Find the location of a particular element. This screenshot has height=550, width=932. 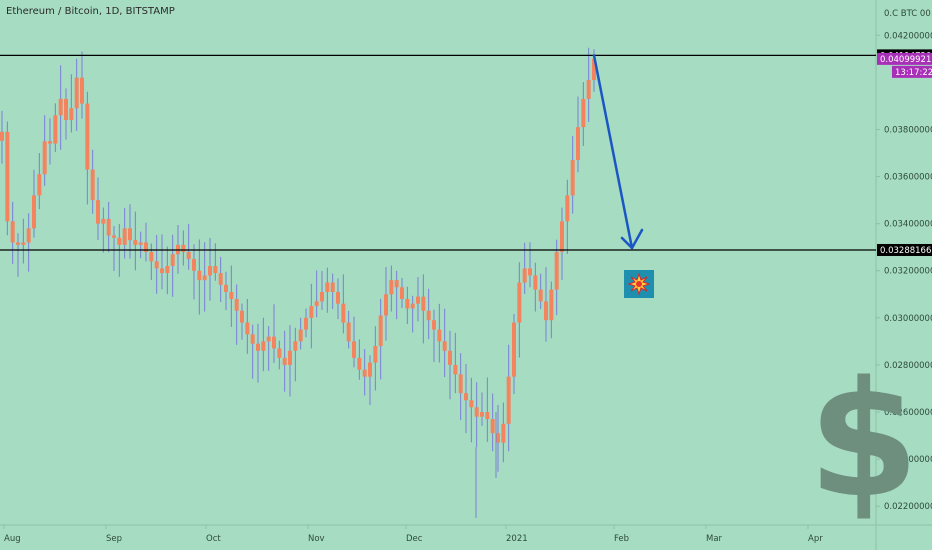

price-tick-label: 0.04200000 is located at coordinates (908, 36).